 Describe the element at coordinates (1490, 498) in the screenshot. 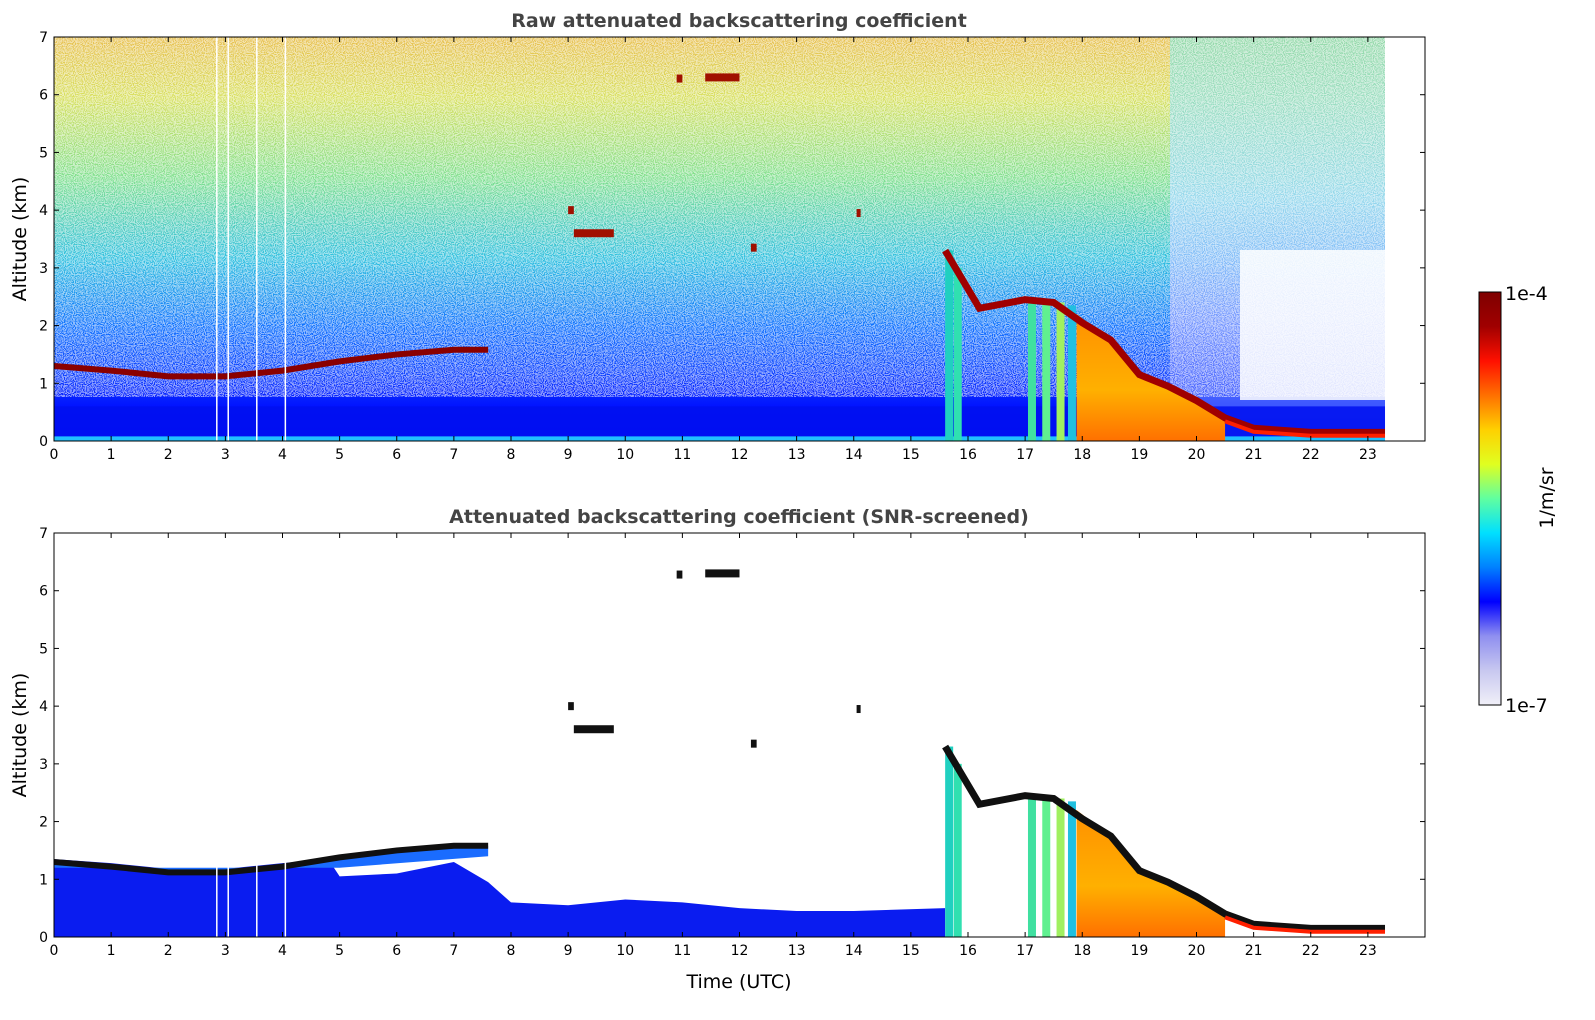

I see `colorbar-fill` at that location.